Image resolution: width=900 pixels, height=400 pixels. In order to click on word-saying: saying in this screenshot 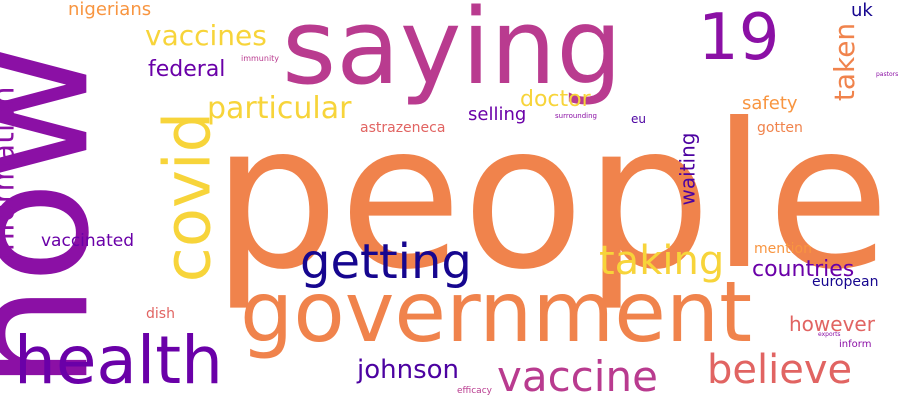, I will do `click(452, 54)`.